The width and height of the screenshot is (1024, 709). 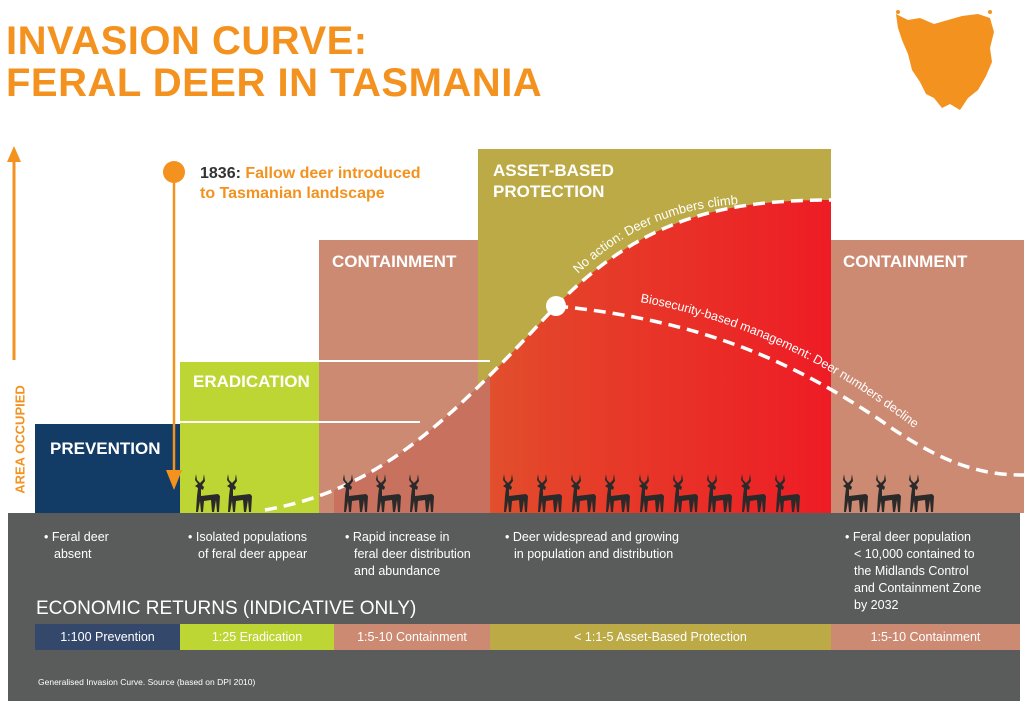 I want to click on desc-line: the Midlands Control, so click(x=911, y=571).